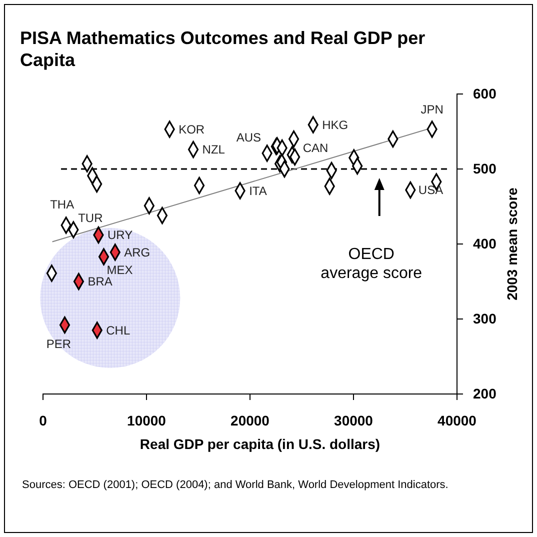 This screenshot has height=537, width=537. I want to click on annotation: HKG, so click(335, 125).